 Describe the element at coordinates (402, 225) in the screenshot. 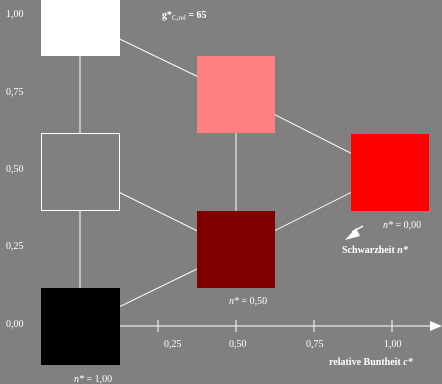

I see `n-label-0: n* = 0,00` at that location.